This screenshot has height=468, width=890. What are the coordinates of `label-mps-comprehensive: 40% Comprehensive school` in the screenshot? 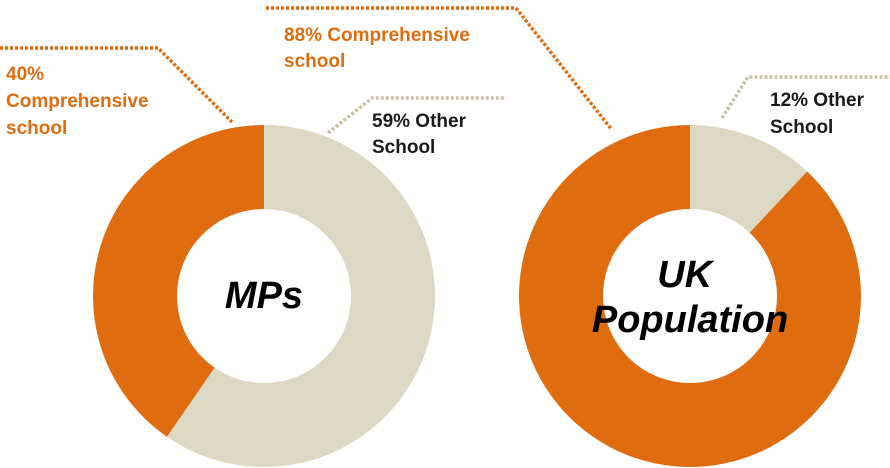 It's located at (80, 101).